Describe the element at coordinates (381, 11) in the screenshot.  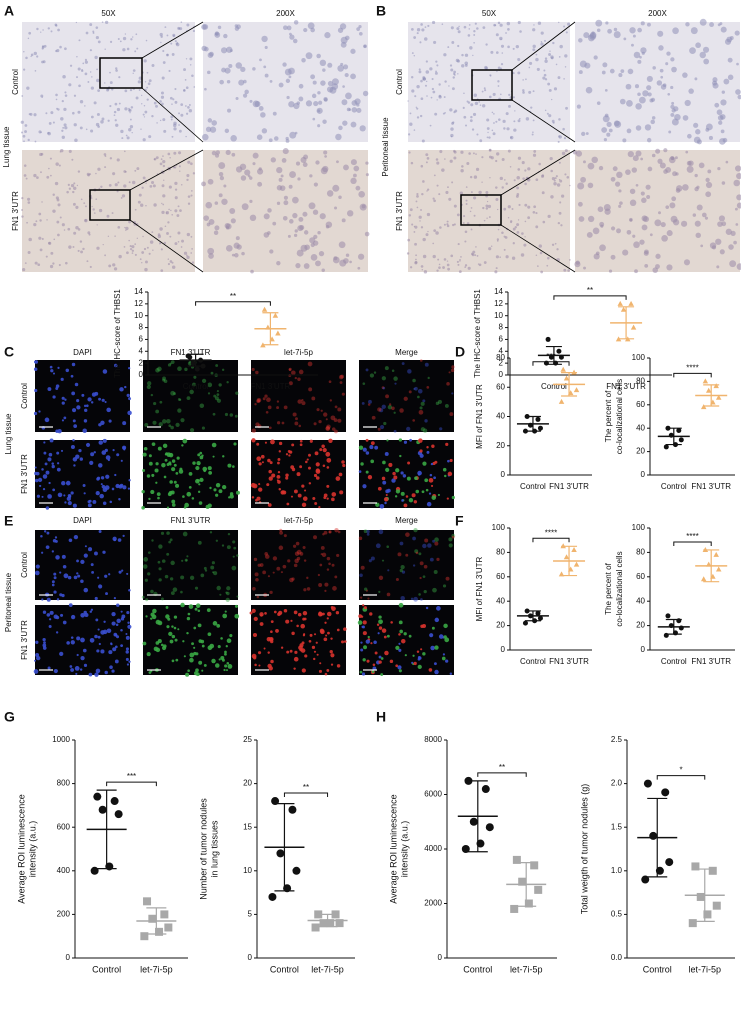
I see `panel-letter: B` at that location.